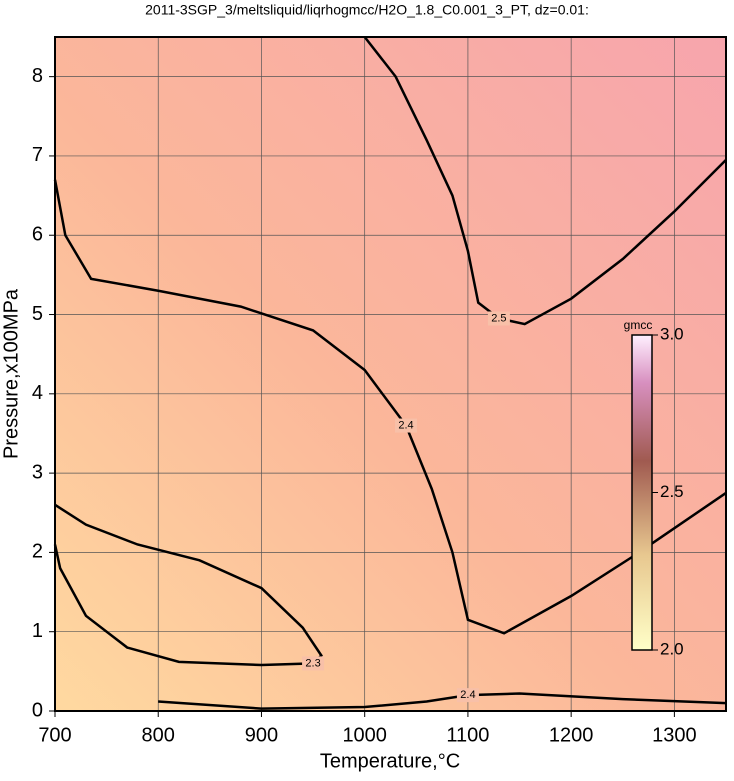 The height and width of the screenshot is (781, 734). Describe the element at coordinates (37, 393) in the screenshot. I see `y-tick-label: 4` at that location.